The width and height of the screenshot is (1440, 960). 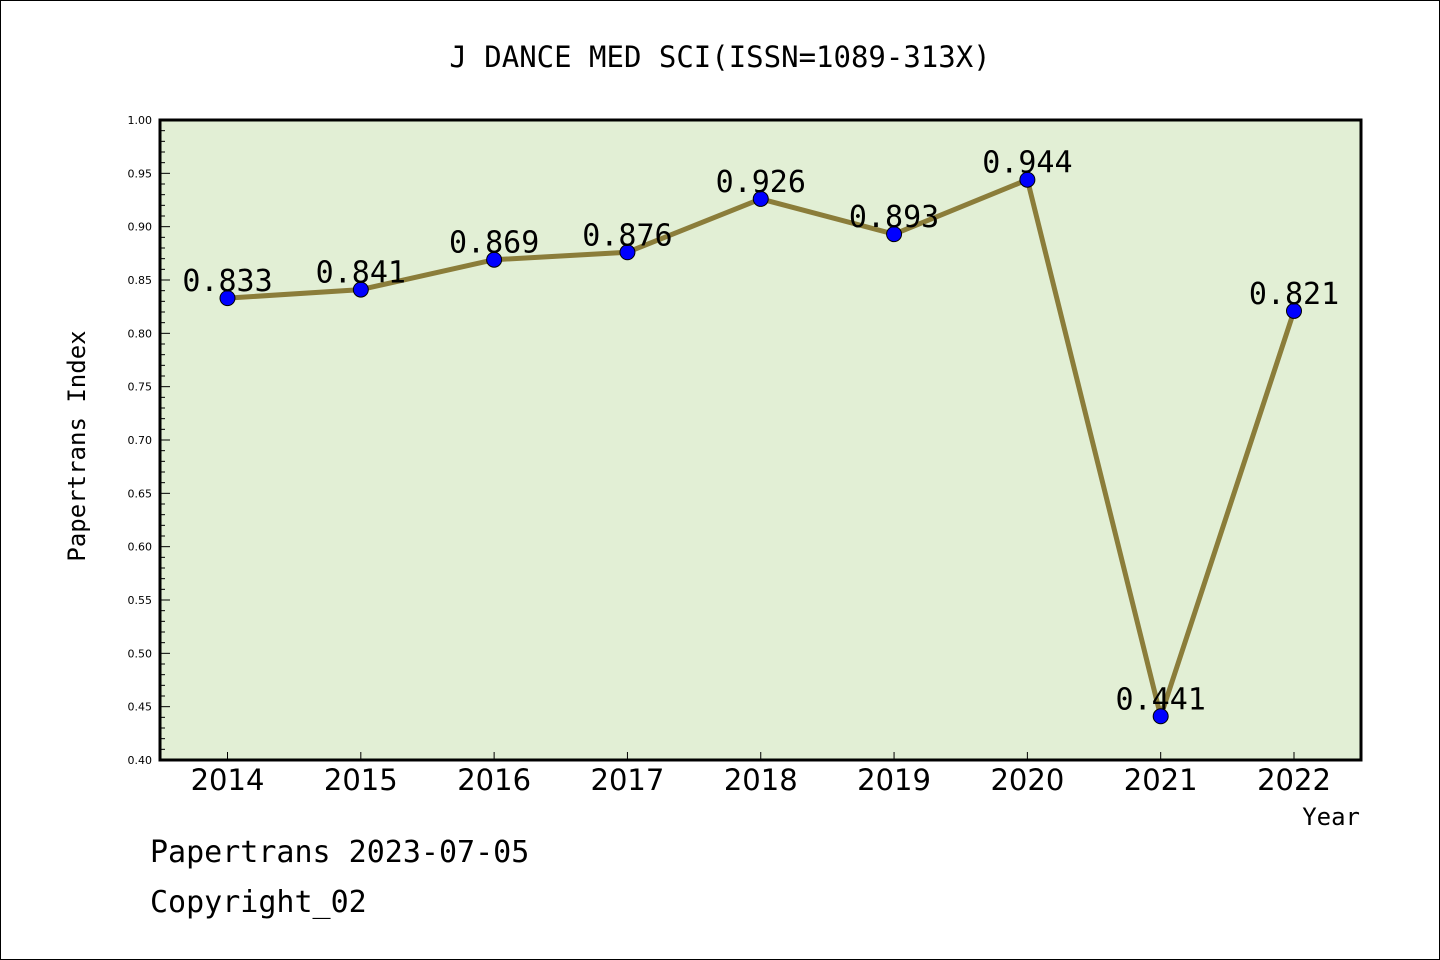 What do you see at coordinates (140, 760) in the screenshot?
I see `y-tick-label: 0.40` at bounding box center [140, 760].